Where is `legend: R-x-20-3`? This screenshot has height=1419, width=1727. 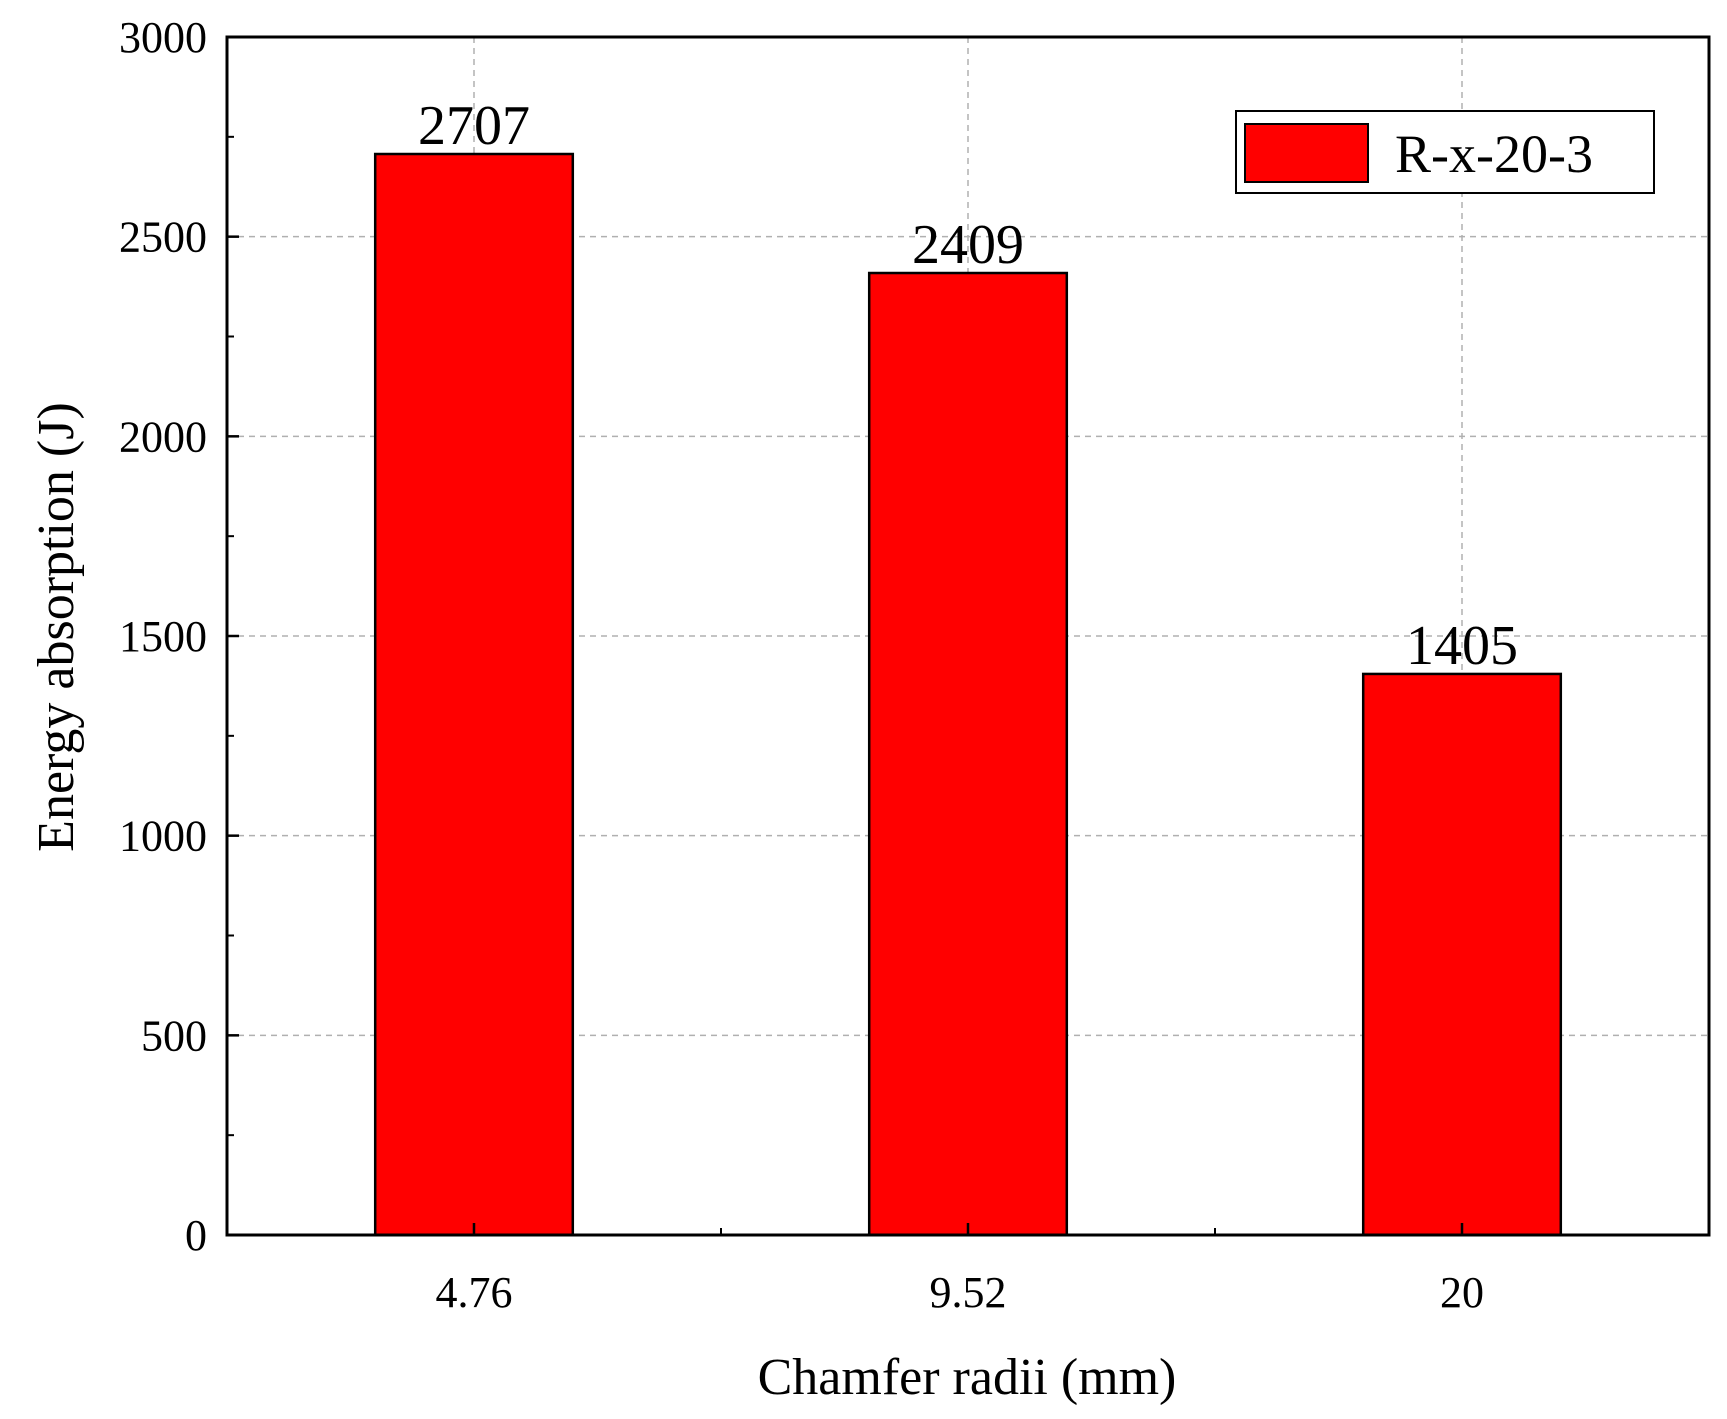
legend: R-x-20-3 is located at coordinates (1445, 152).